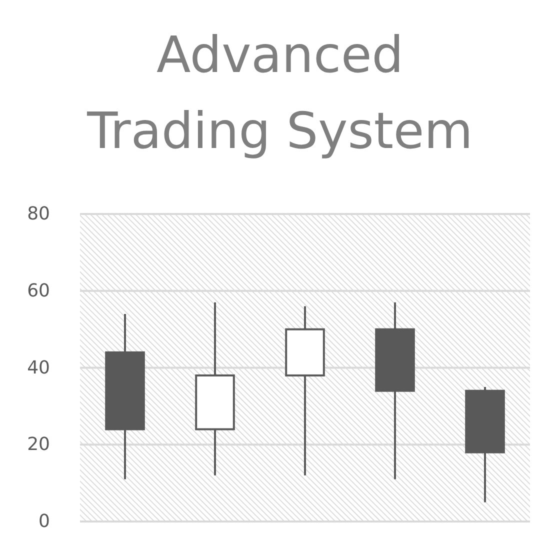  Describe the element at coordinates (38, 214) in the screenshot. I see `y-tick-label: 80` at that location.